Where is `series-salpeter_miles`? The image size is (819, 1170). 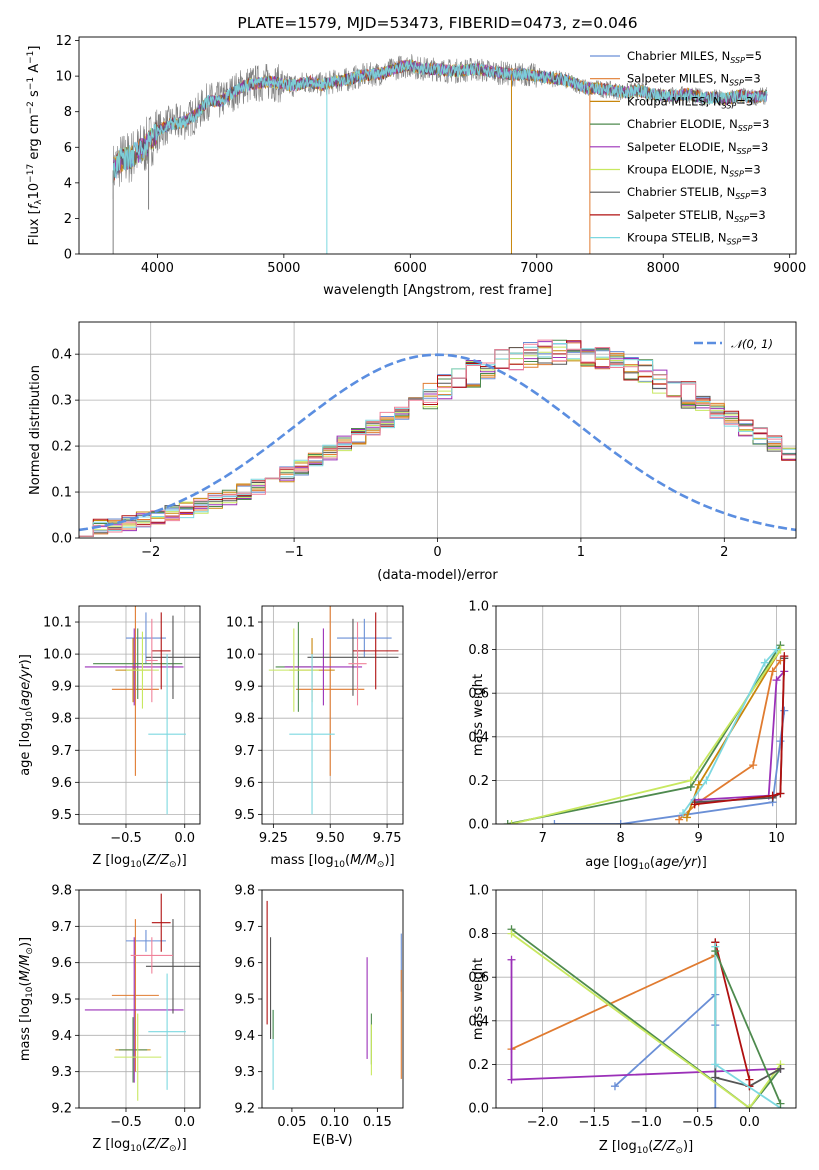
series-salpeter_miles is located at coordinates (613, 1002).